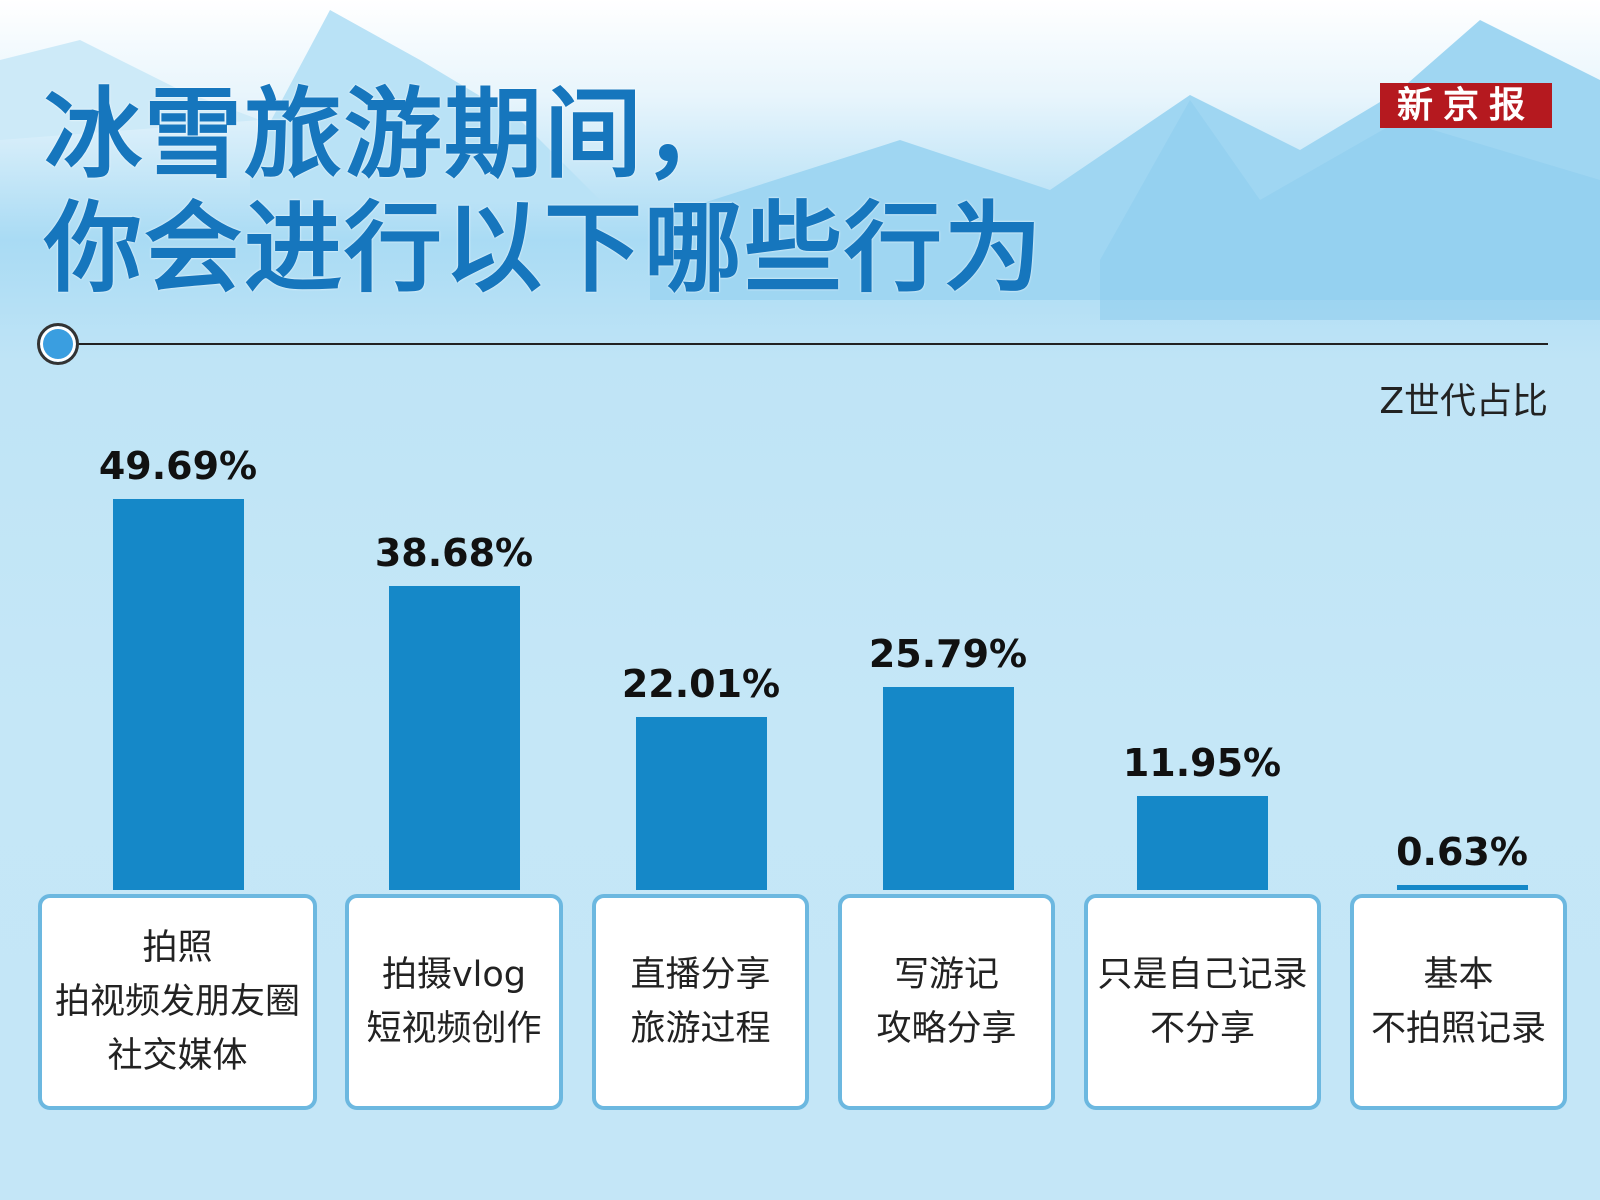  What do you see at coordinates (946, 1002) in the screenshot?
I see `category-label-box: 写游记 攻略分享` at bounding box center [946, 1002].